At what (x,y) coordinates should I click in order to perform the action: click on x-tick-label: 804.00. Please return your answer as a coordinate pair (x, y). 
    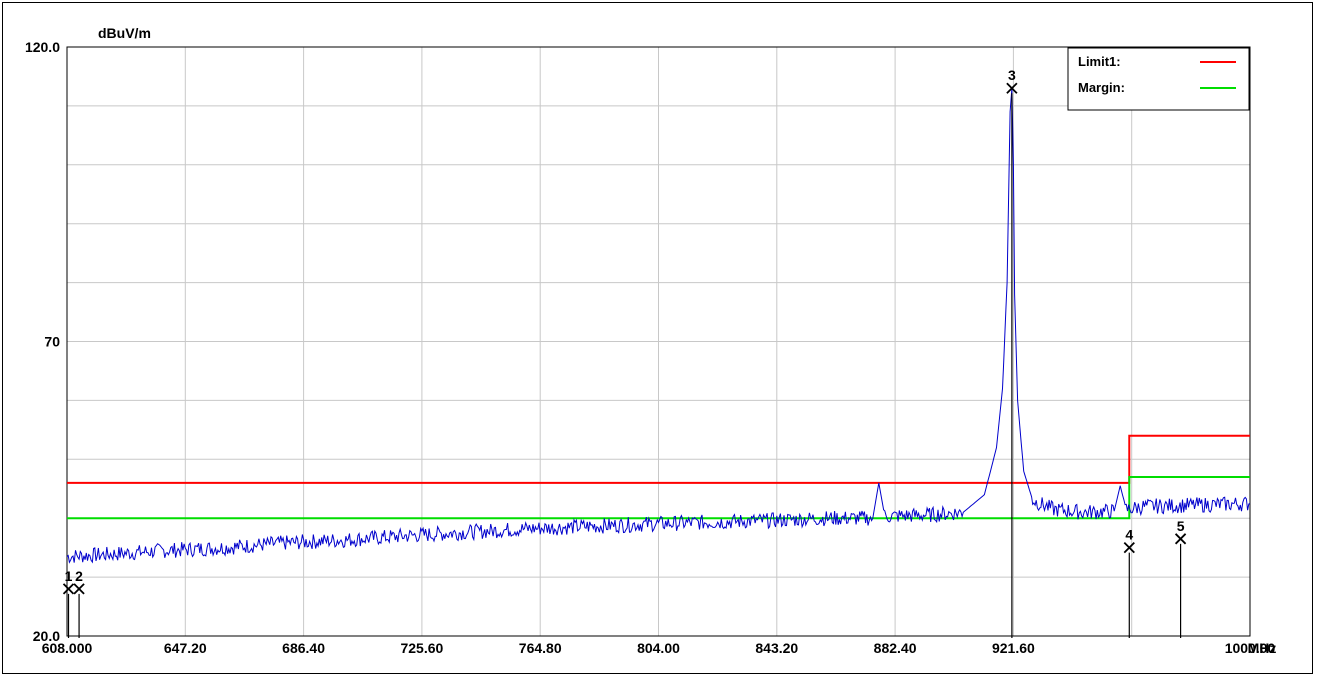
    Looking at the image, I should click on (658, 648).